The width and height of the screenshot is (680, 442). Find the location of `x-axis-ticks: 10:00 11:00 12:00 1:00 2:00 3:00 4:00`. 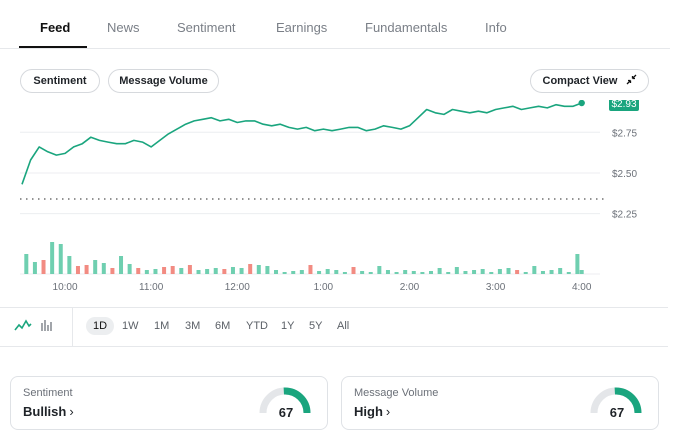

x-axis-ticks: 10:00 11:00 12:00 1:00 2:00 3:00 4:00 is located at coordinates (322, 287).